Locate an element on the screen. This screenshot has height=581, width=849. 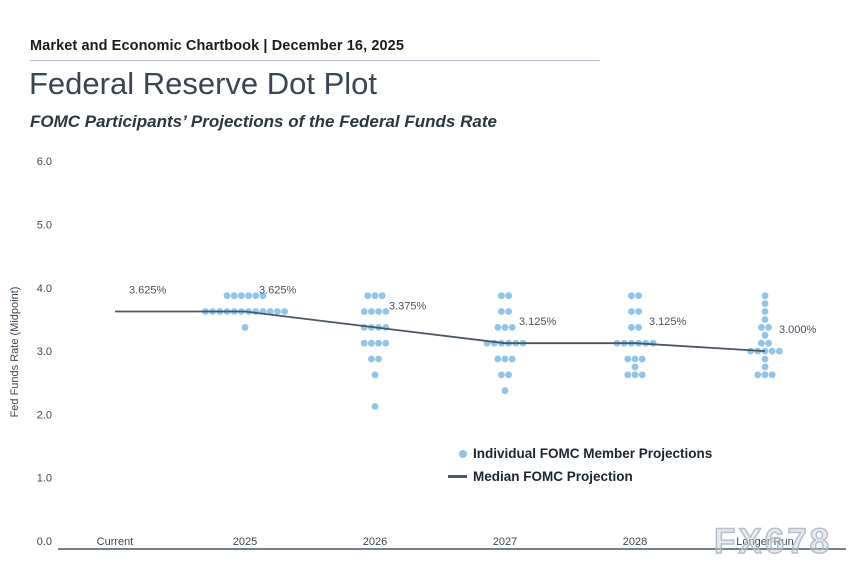
legend-line-icon is located at coordinates (457, 476).